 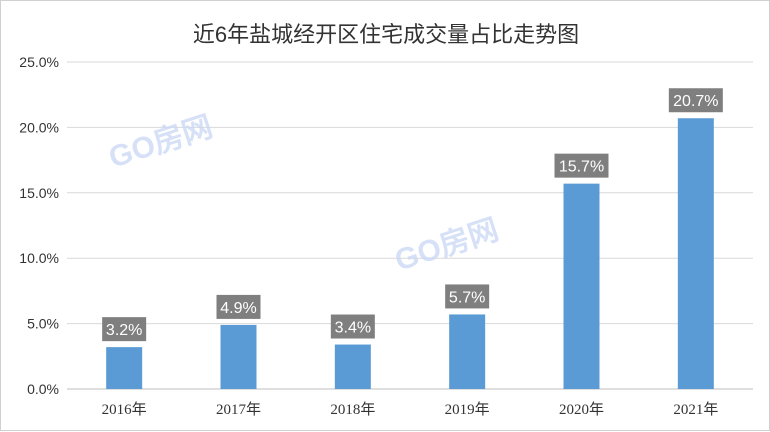 What do you see at coordinates (581, 409) in the screenshot?
I see `x-tick-label: 2020年` at bounding box center [581, 409].